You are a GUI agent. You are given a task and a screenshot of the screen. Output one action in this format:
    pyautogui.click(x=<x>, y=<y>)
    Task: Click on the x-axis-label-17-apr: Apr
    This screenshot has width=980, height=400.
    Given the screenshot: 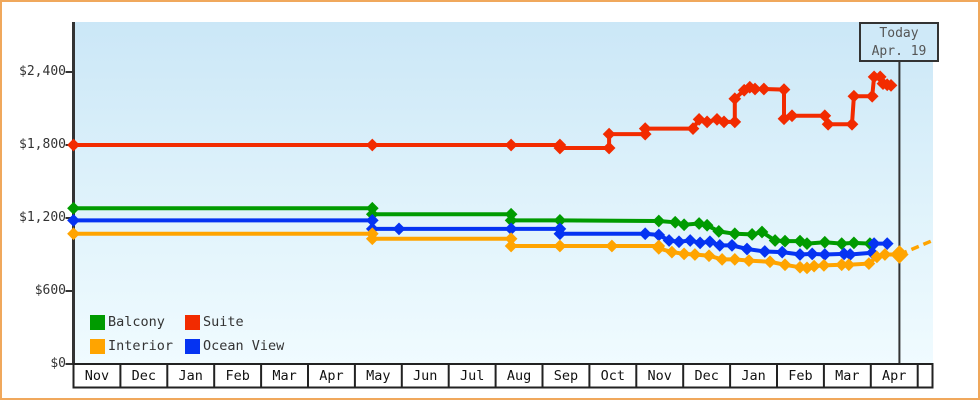 What is the action you would take?
    pyautogui.click(x=894, y=375)
    